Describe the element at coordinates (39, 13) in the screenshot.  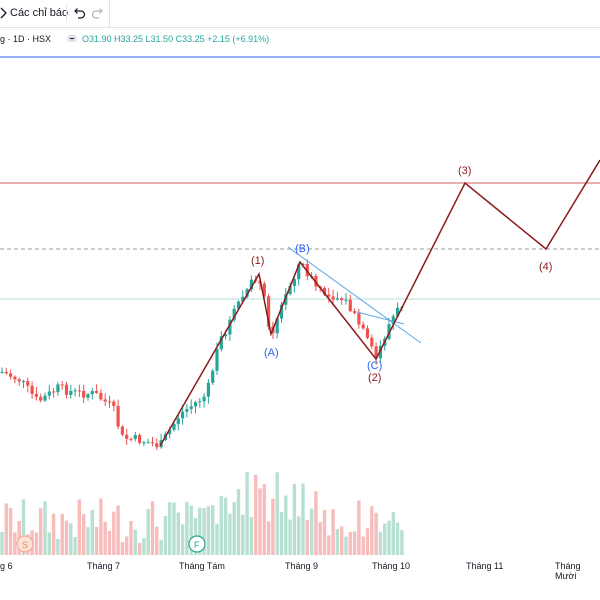
I see `indicators-button: Các chỉ báo` at that location.